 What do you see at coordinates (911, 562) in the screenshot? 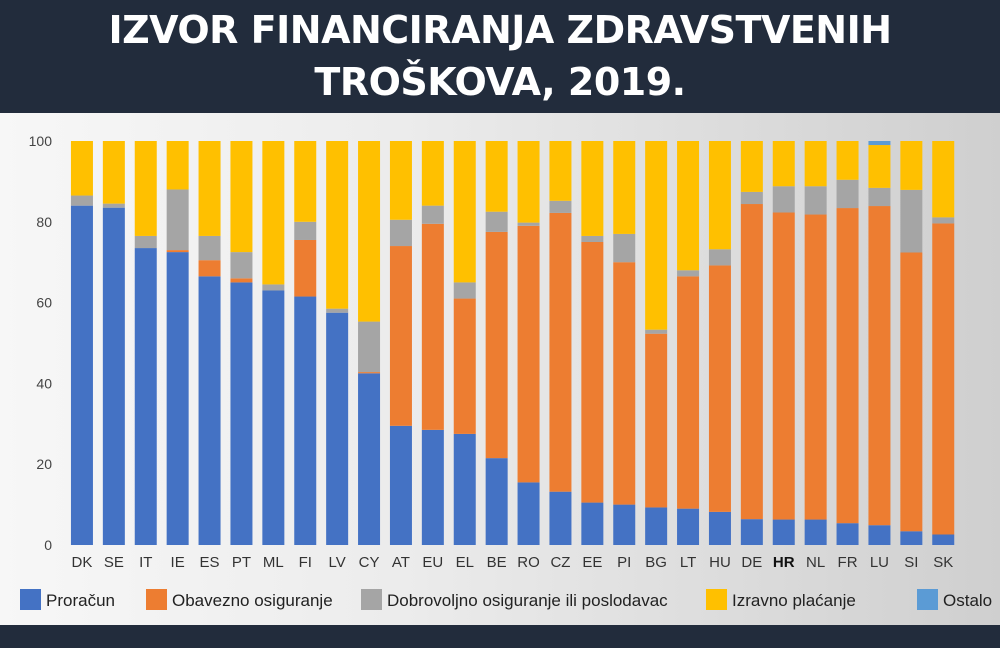
I see `x-tick-label: SI` at bounding box center [911, 562].